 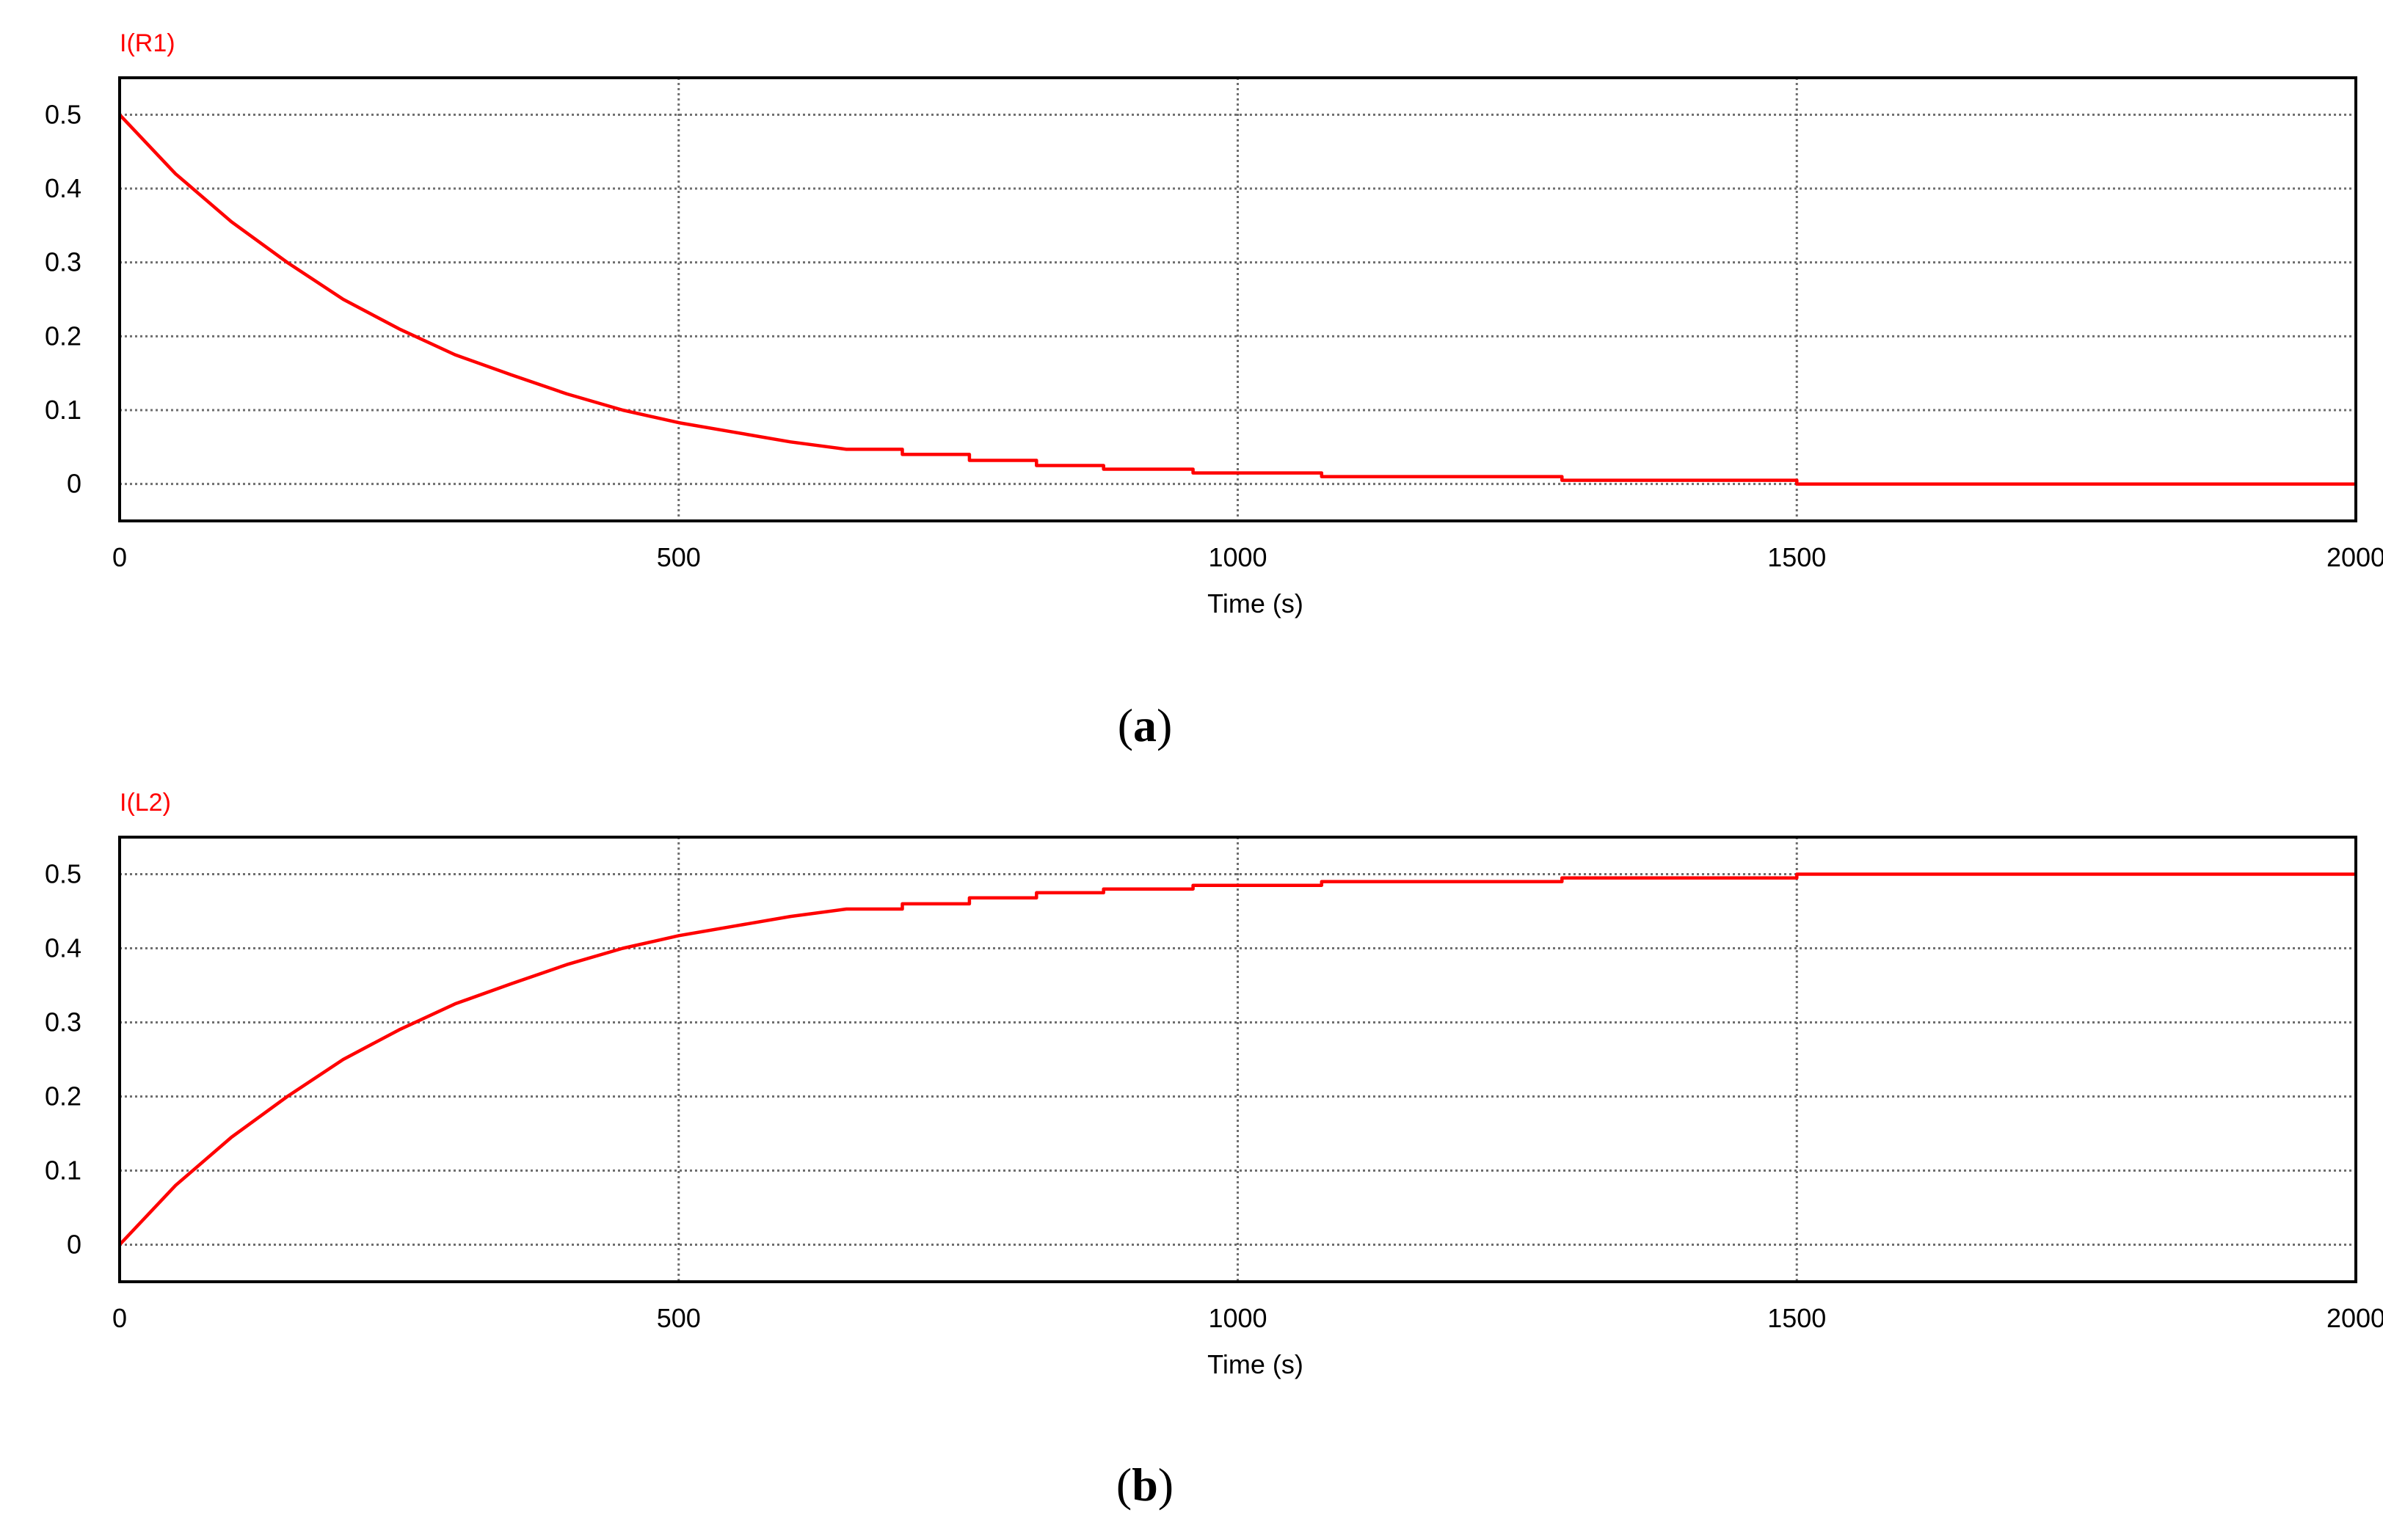 What do you see at coordinates (145, 803) in the screenshot?
I see `series-label: I(L2)` at bounding box center [145, 803].